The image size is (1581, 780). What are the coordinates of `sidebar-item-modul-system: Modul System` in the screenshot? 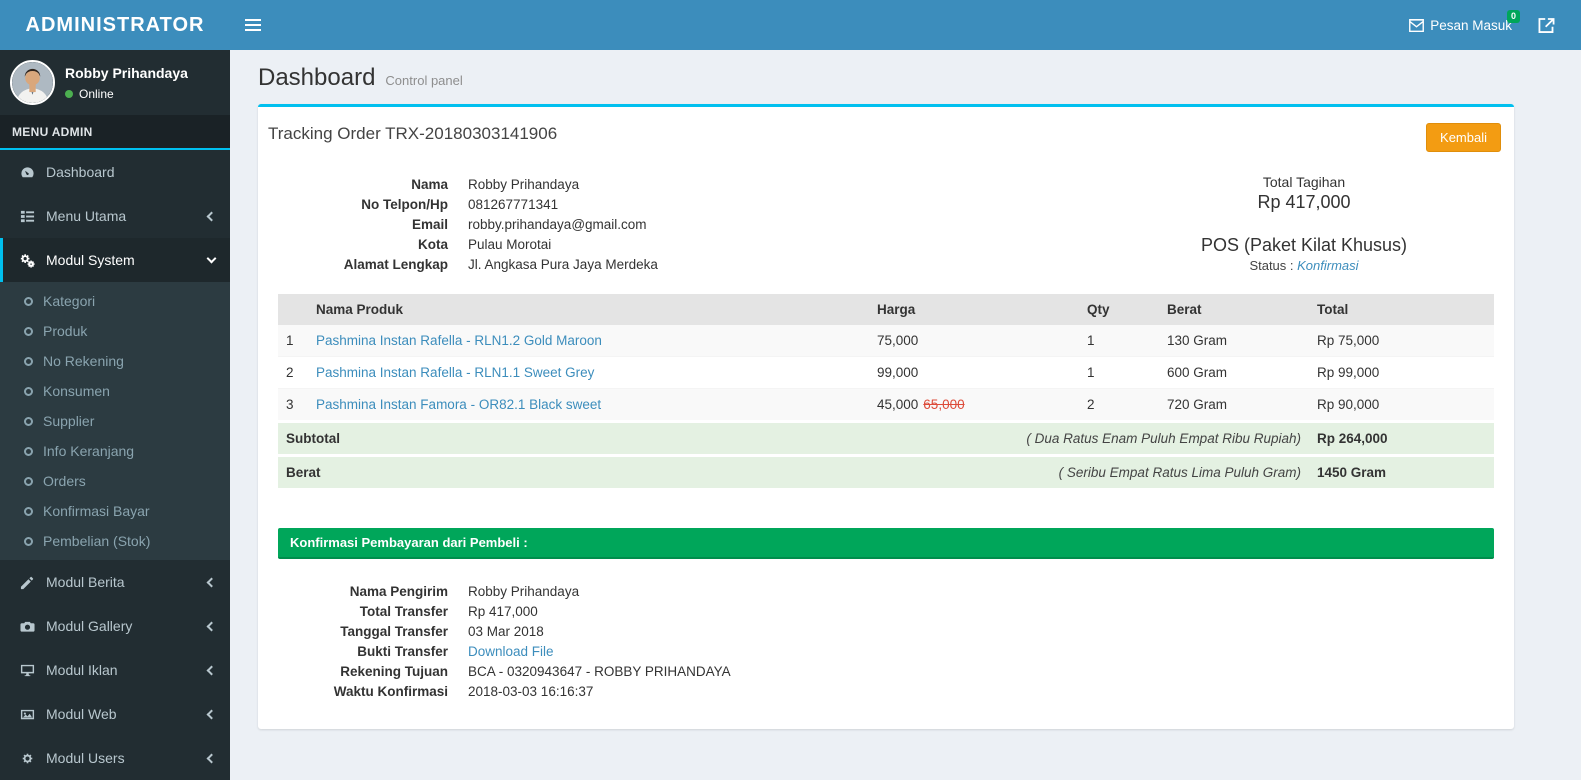 It's located at (115, 260).